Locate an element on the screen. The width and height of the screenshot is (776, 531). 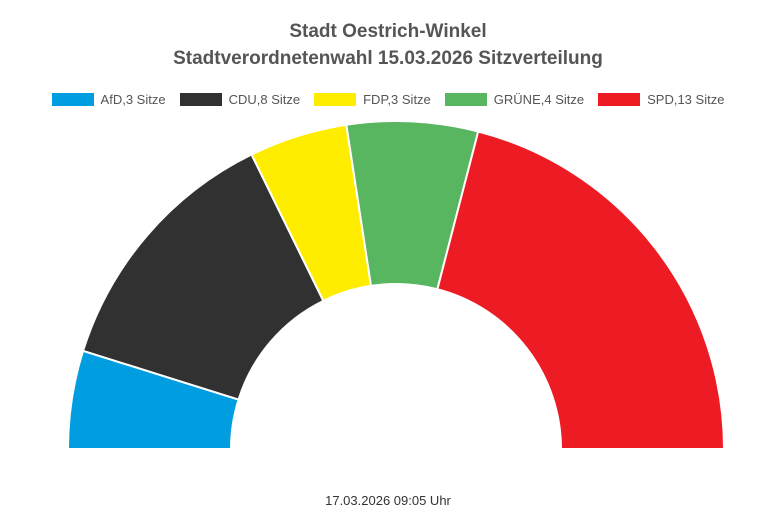
legend-label: CDU,8 Sitze is located at coordinates (264, 99).